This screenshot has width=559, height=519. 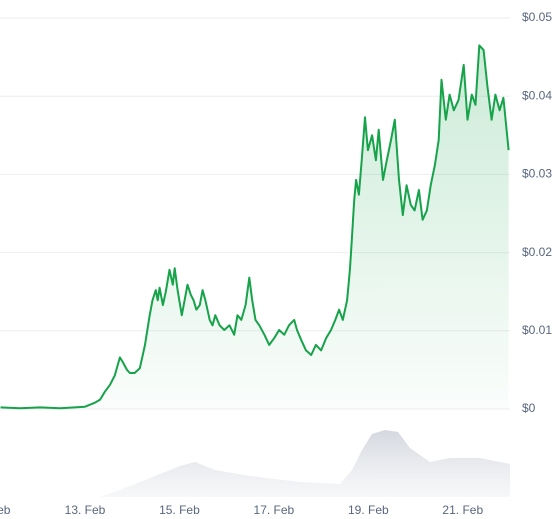 I want to click on x-tick-label: 13. Feb, so click(x=85, y=510).